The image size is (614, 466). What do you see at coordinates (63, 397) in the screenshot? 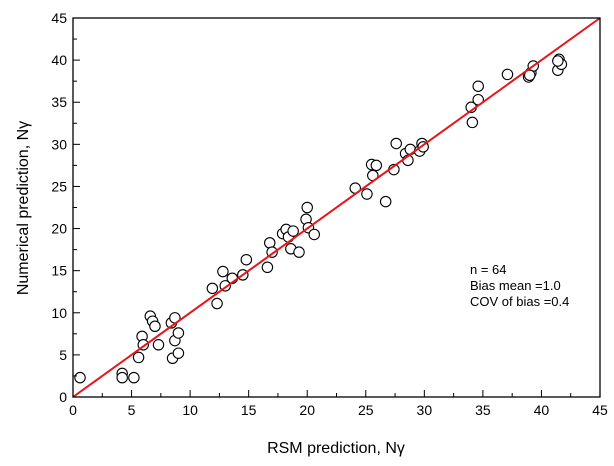
I see `y-tick-label: 0` at bounding box center [63, 397].